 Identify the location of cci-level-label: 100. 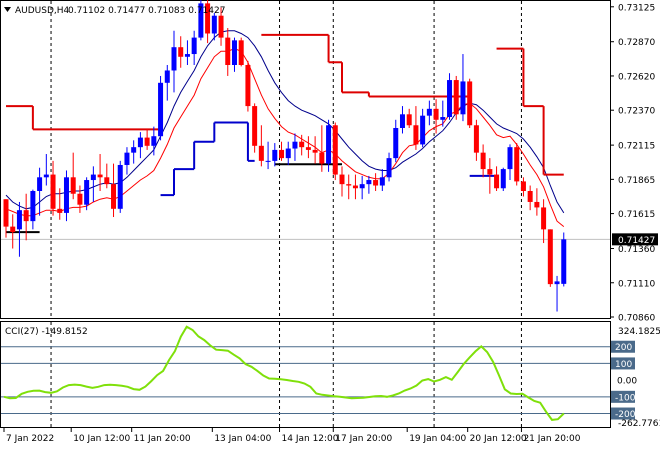
(623, 365).